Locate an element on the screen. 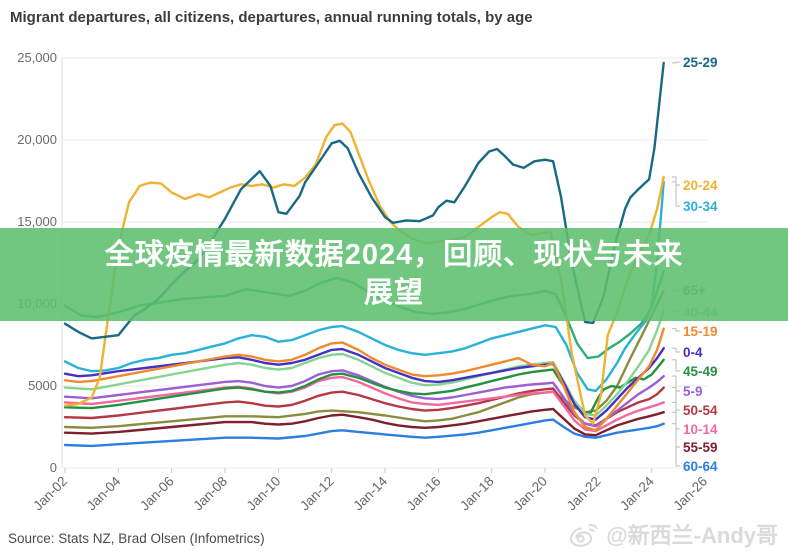  svg-text: 5000 is located at coordinates (42, 385).